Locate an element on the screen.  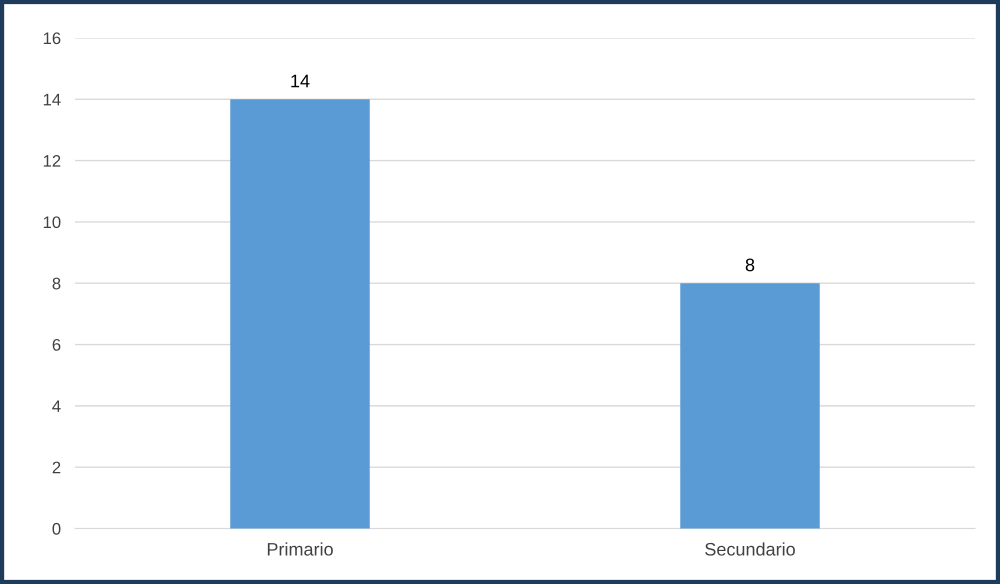
data-label: 8 is located at coordinates (750, 265).